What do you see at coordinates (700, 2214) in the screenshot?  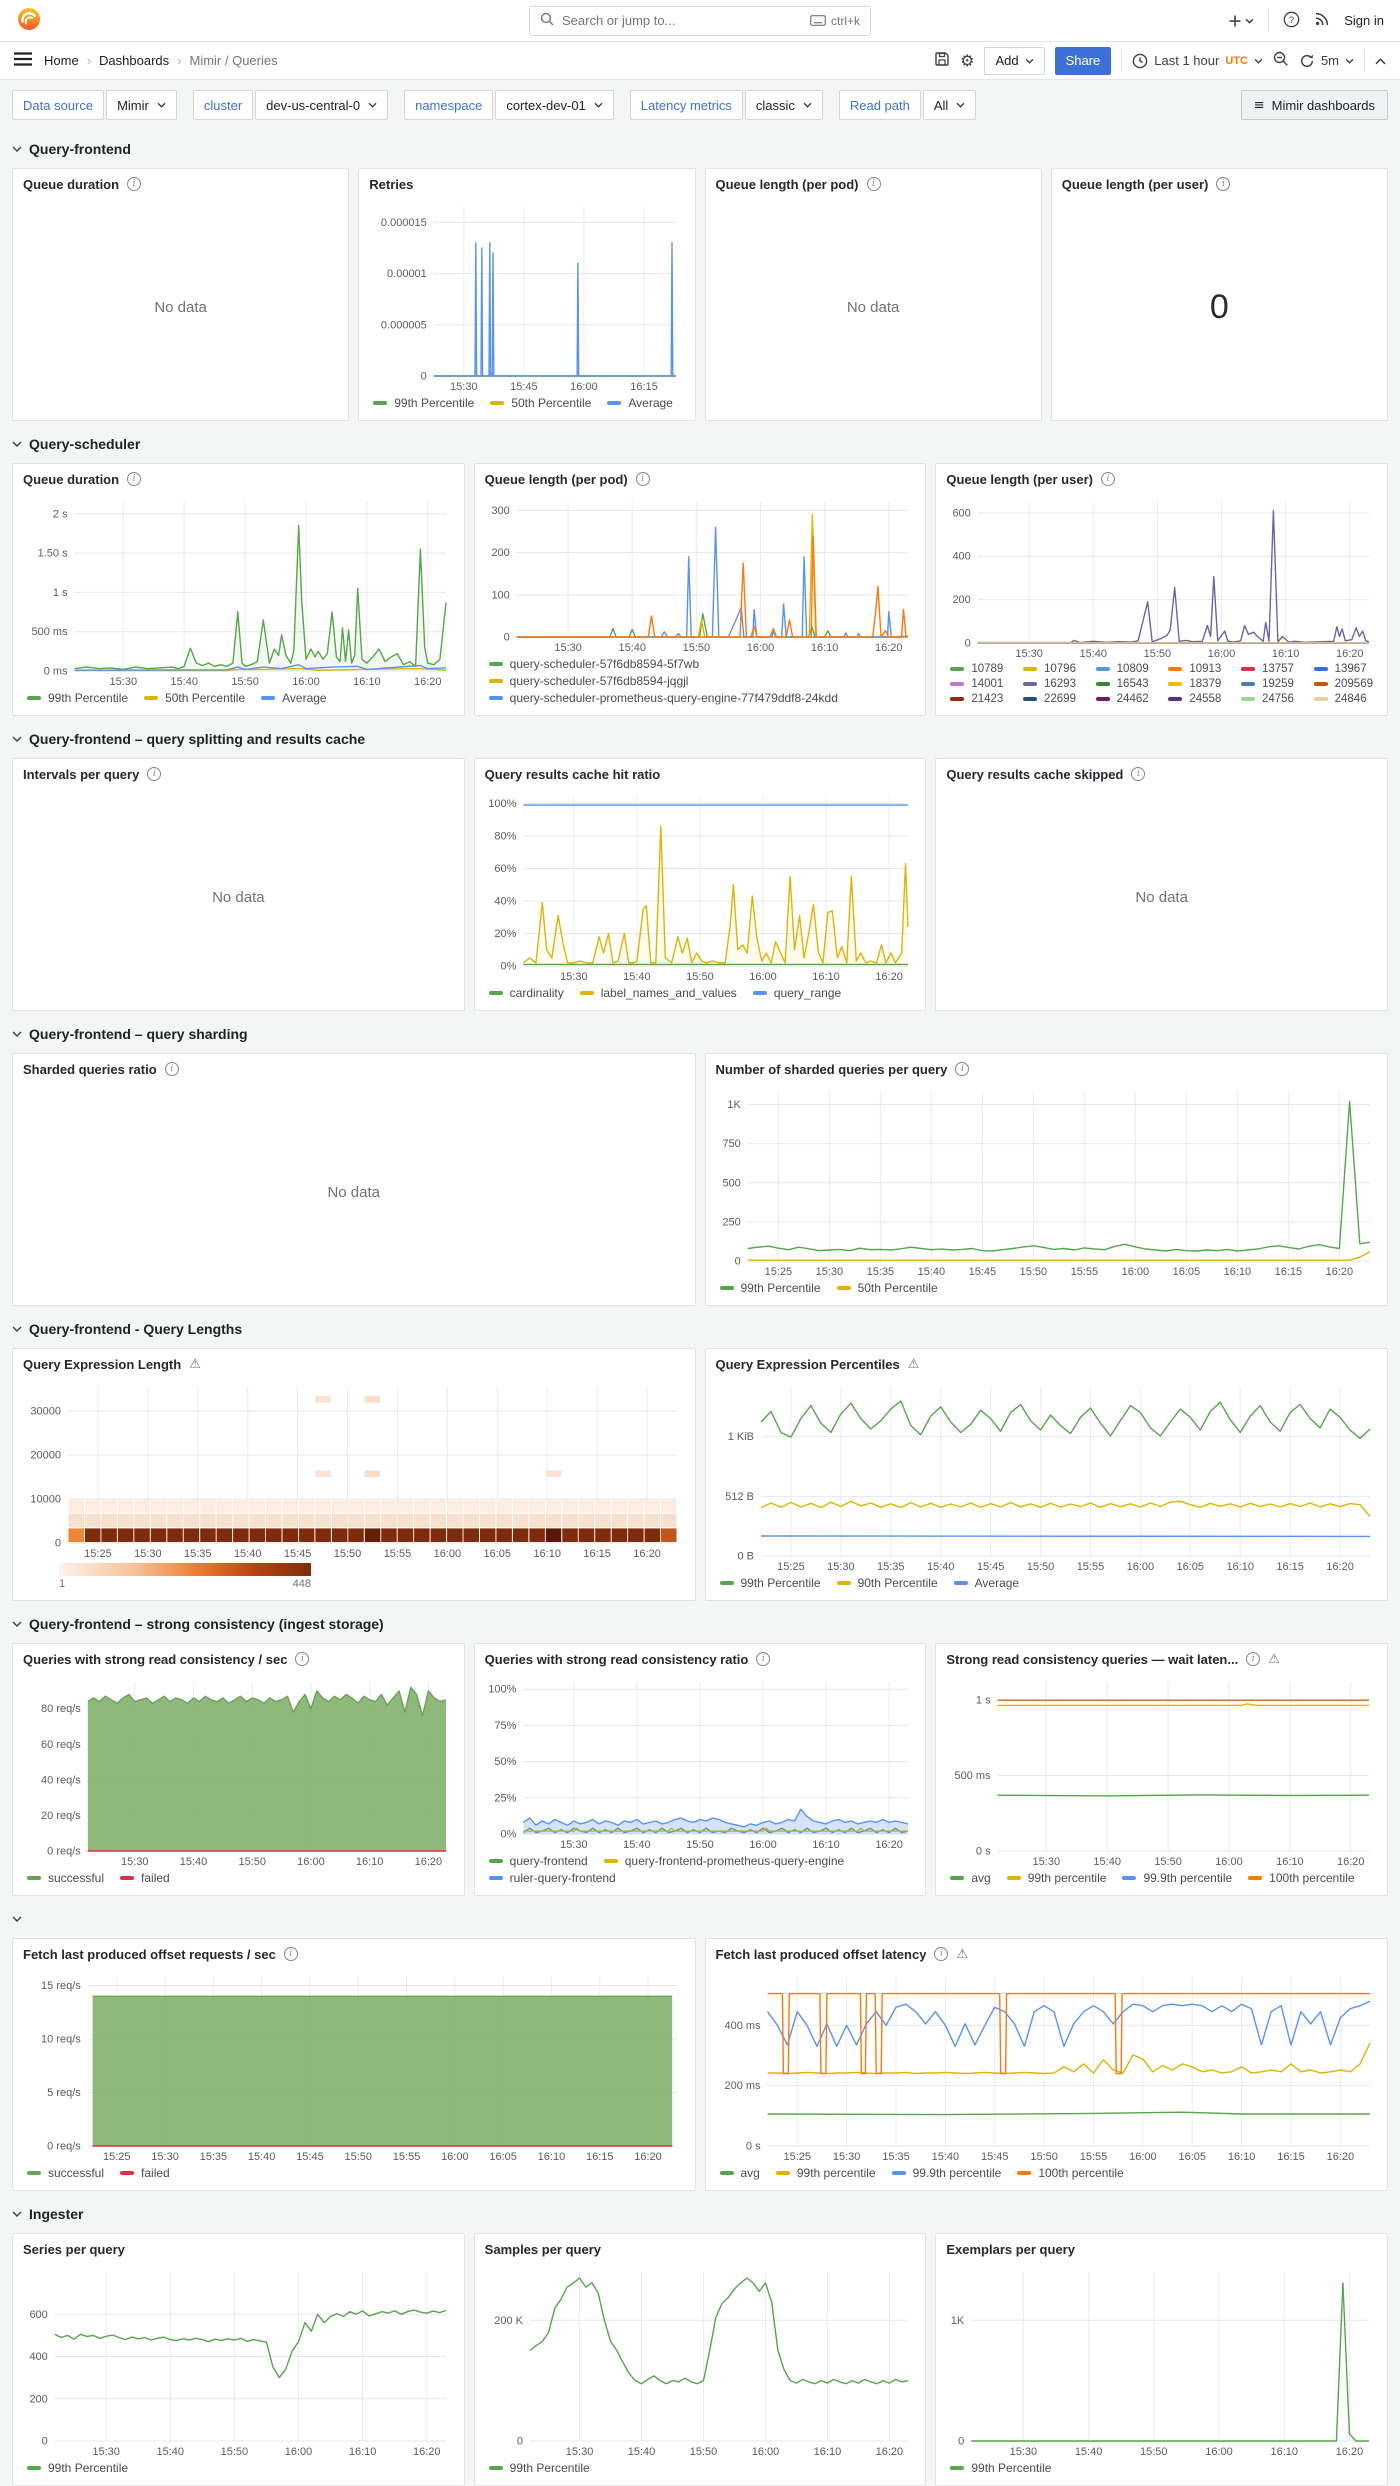 I see `row-header-ingester: Ingester` at bounding box center [700, 2214].